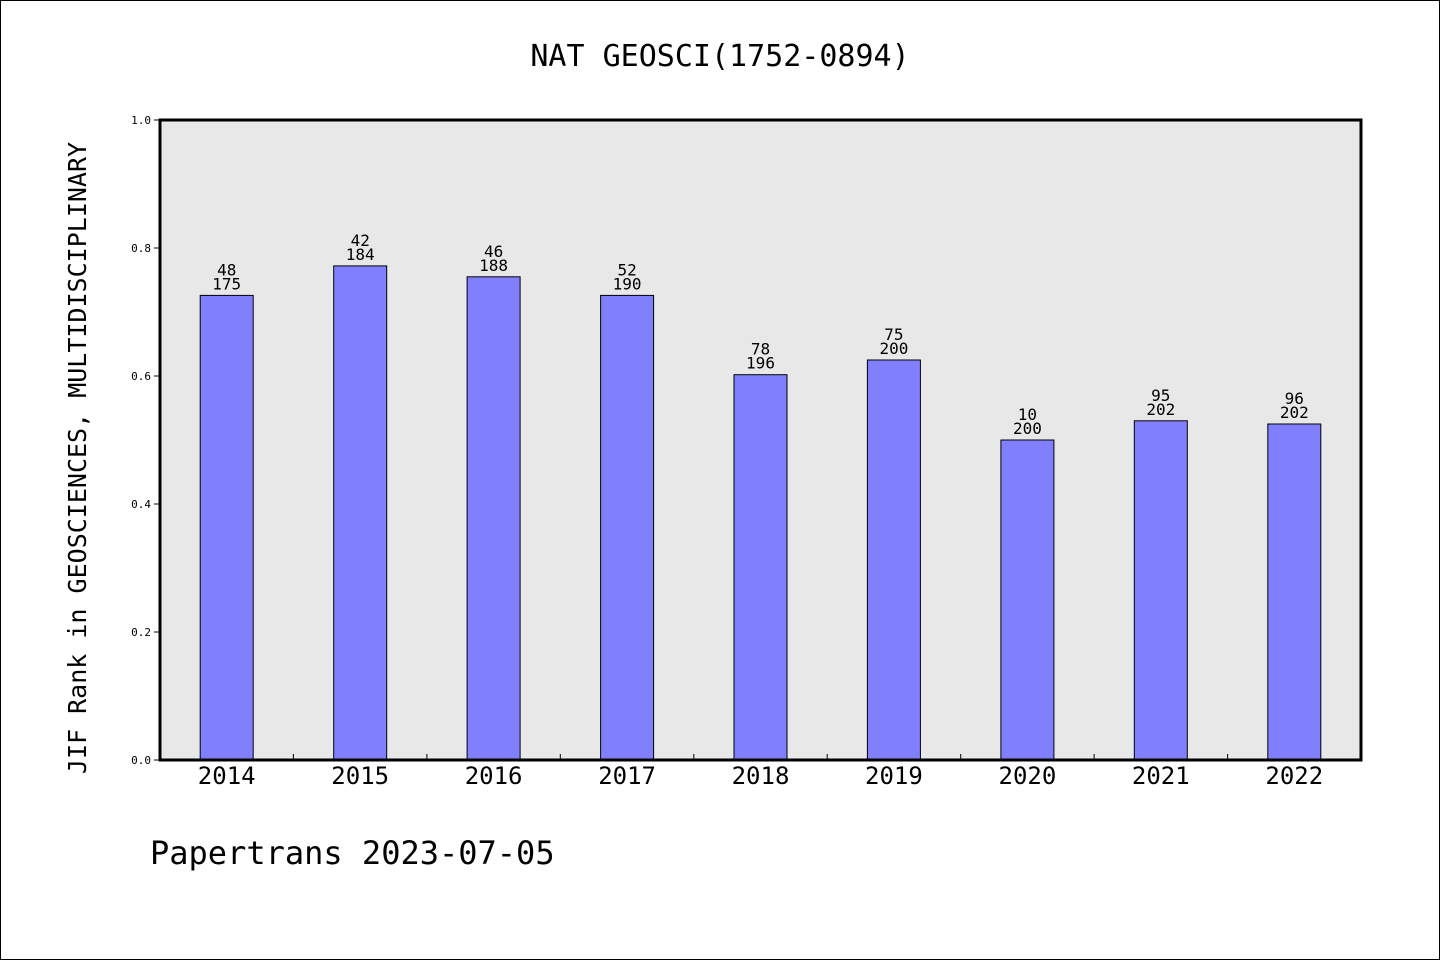 Image resolution: width=1440 pixels, height=960 pixels. I want to click on x-tick-label: 2019, so click(894, 776).